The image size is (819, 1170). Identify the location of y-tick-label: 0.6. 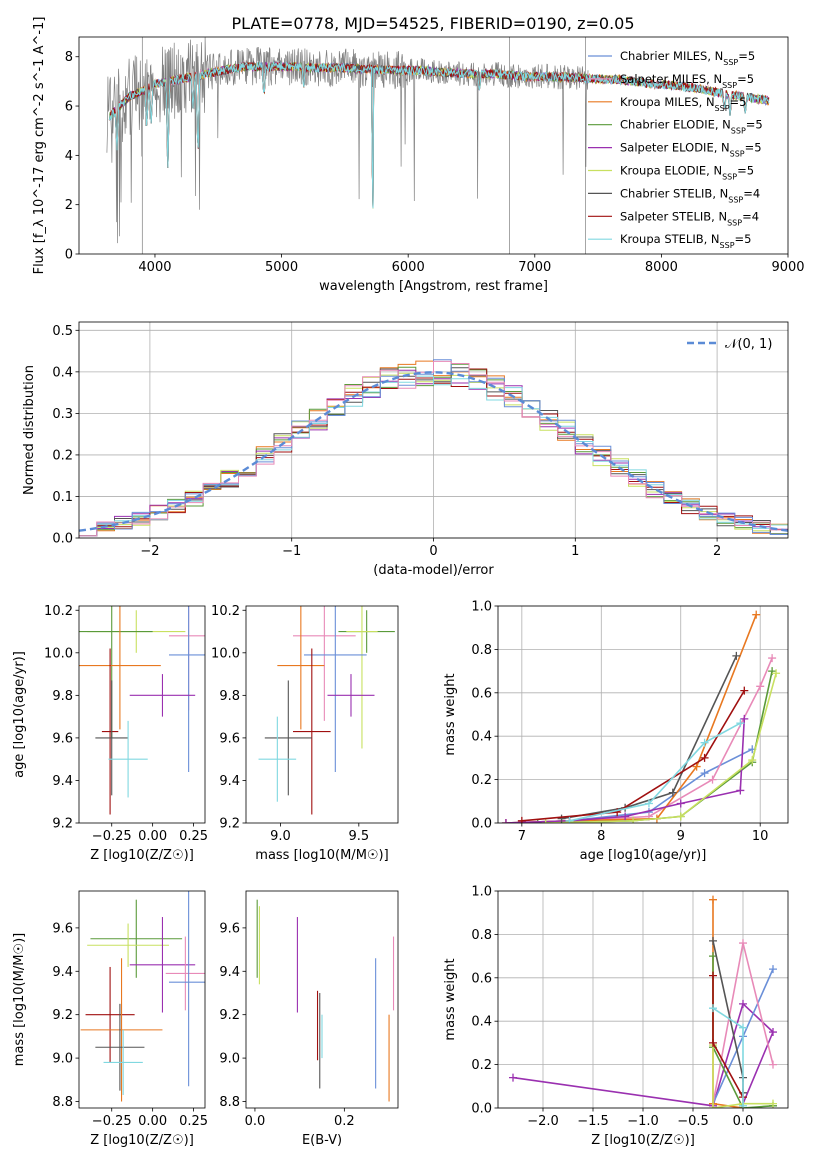
(481, 978).